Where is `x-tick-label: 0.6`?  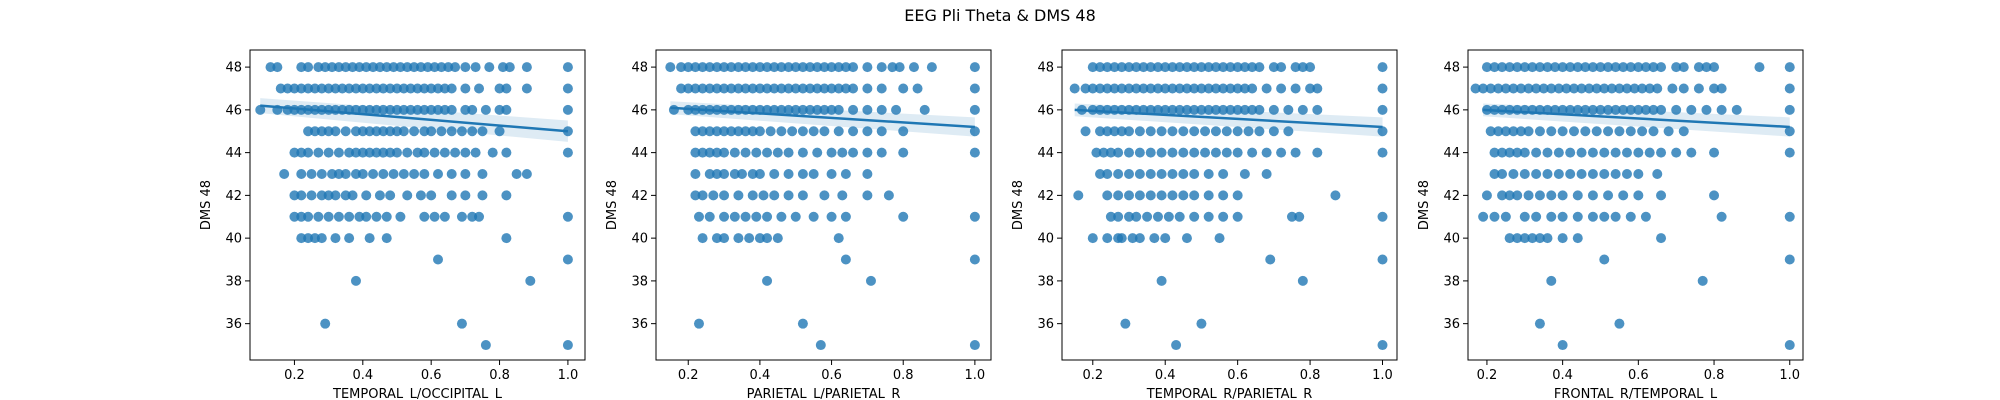 x-tick-label: 0.6 is located at coordinates (1638, 375).